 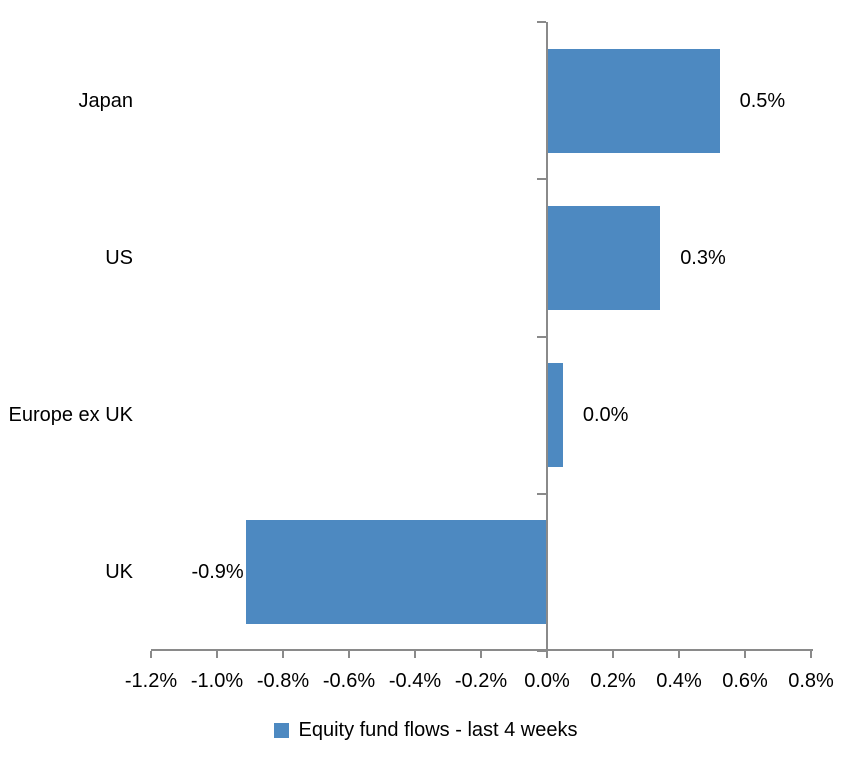 What do you see at coordinates (811, 681) in the screenshot?
I see `x-axis-tick-label: 0.8%` at bounding box center [811, 681].